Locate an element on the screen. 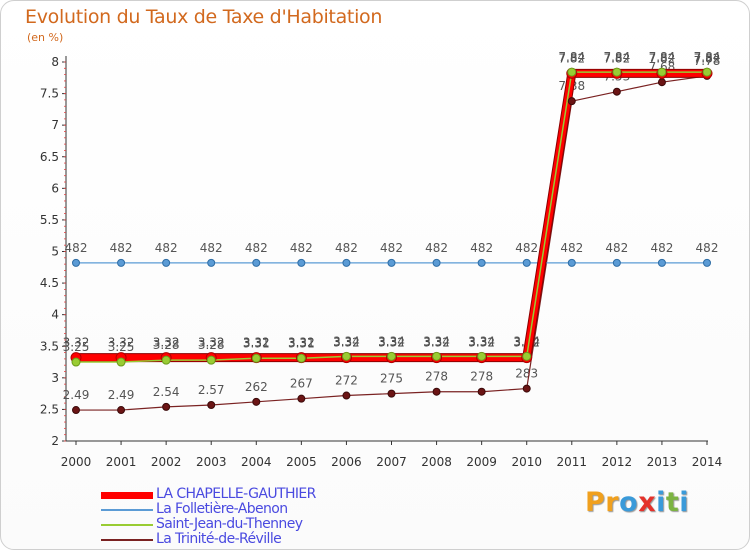 This screenshot has width=750, height=550. x-tick-label-6: 2006 is located at coordinates (346, 462).